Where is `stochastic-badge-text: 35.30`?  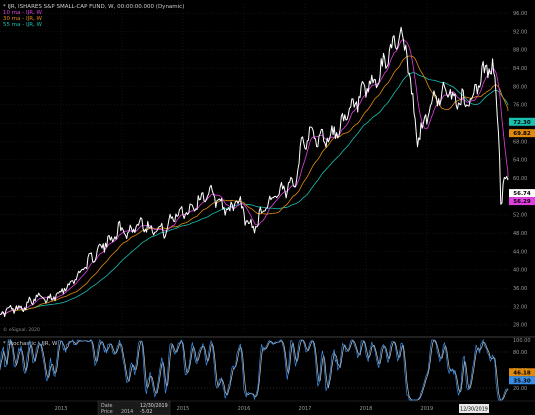 stochastic-badge-text: 35.30 is located at coordinates (522, 381).